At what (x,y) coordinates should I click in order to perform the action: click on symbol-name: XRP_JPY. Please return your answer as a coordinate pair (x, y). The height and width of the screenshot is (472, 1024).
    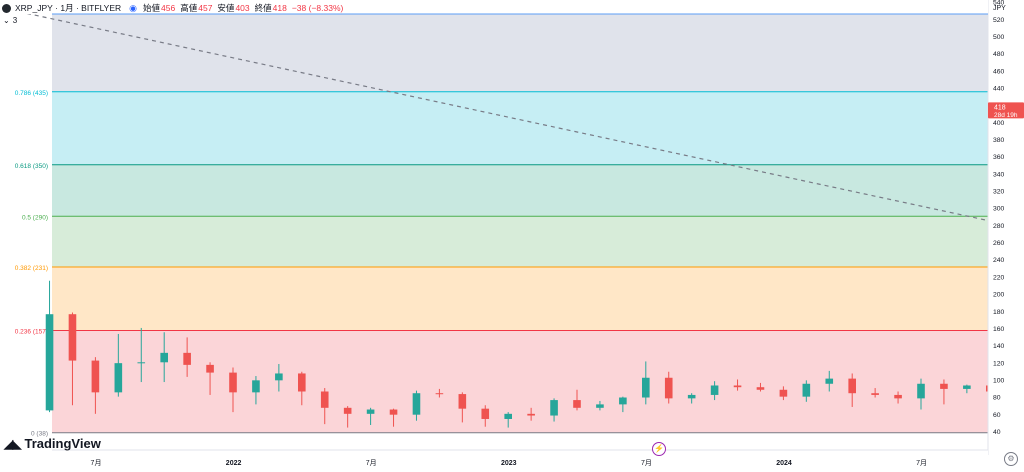
    Looking at the image, I should click on (34, 8).